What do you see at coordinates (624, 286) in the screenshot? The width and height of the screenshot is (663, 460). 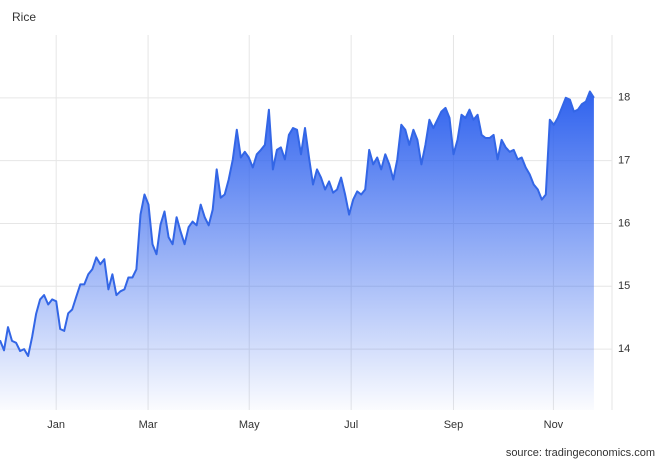 I see `y-tick-label: 15` at bounding box center [624, 286].